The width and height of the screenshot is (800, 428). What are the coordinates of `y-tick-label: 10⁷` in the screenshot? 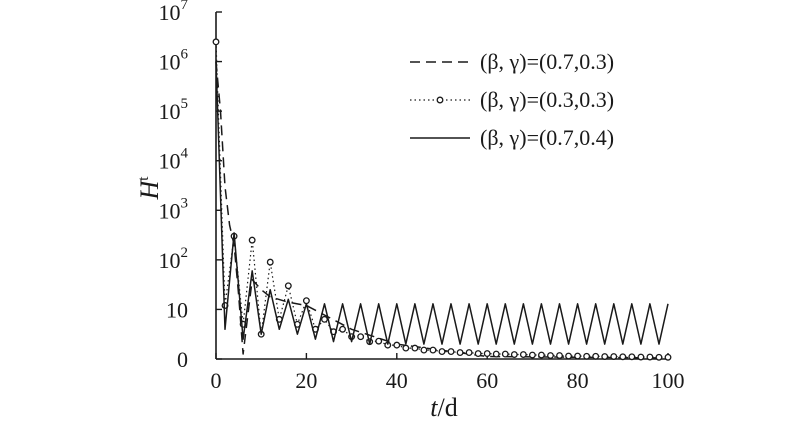 It's located at (174, 12).